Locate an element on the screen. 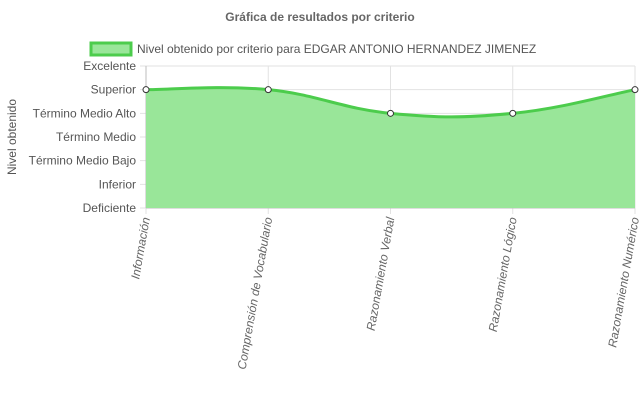 The width and height of the screenshot is (639, 411). x-tick-label: Comprensión de Vocabulario is located at coordinates (255, 293).